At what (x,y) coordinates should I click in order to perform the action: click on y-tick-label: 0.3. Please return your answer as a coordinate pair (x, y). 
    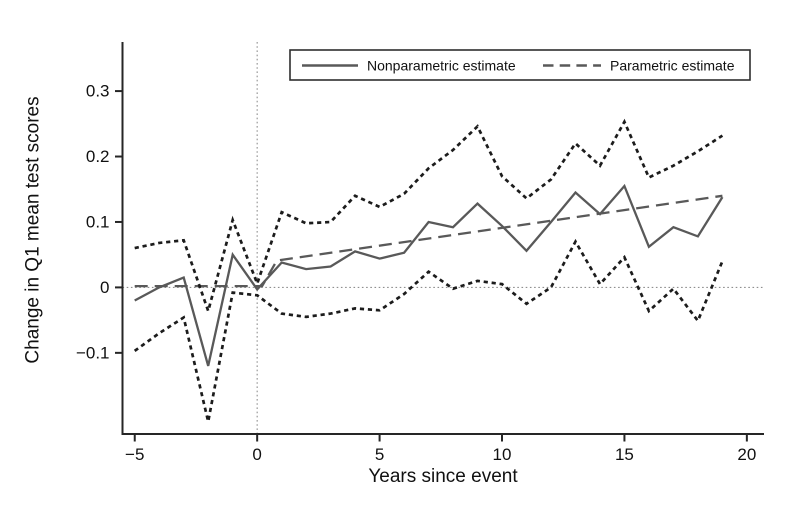
    Looking at the image, I should click on (98, 91).